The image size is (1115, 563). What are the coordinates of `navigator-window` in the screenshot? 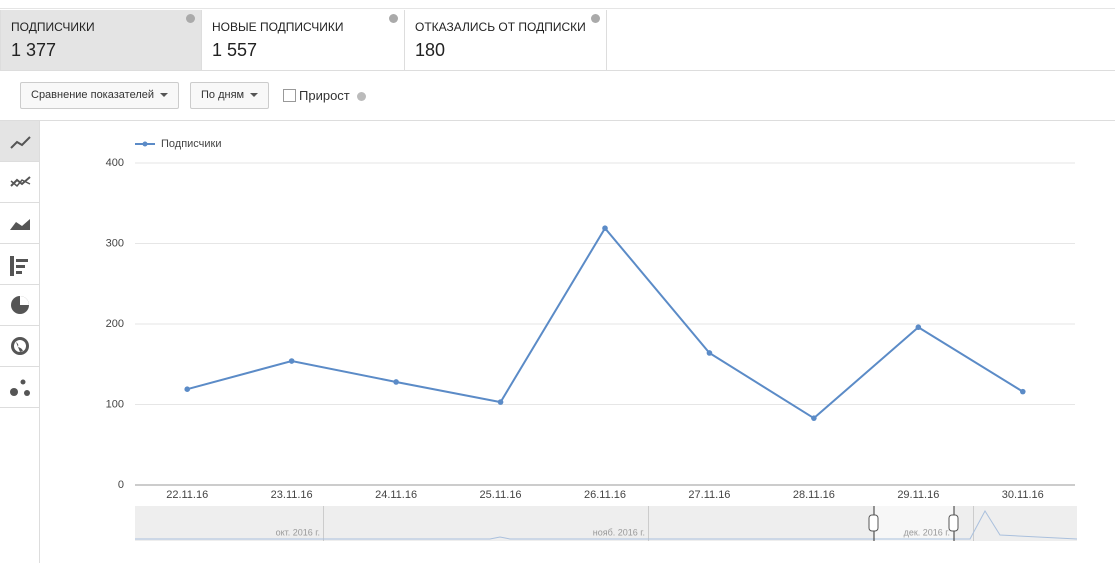 It's located at (914, 523).